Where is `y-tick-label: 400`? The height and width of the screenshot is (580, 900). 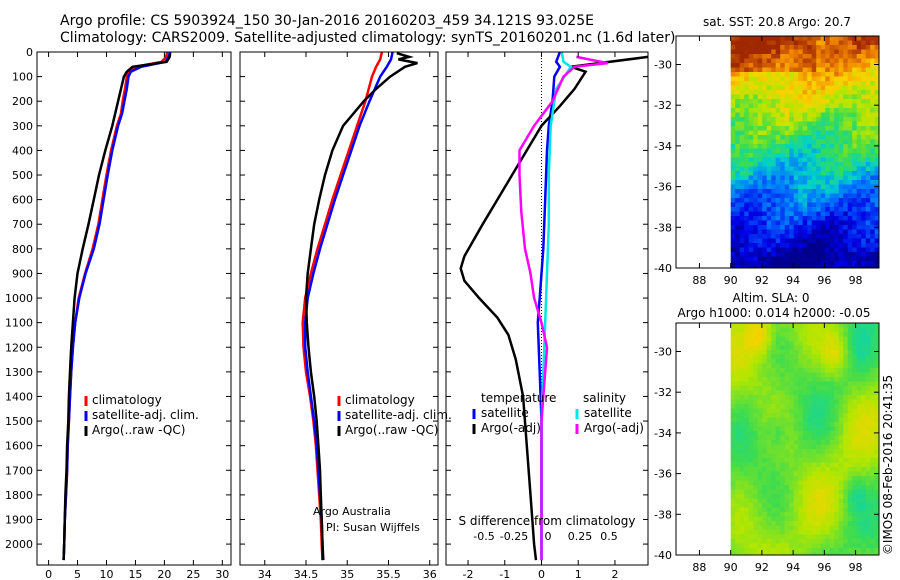
y-tick-label: 400 is located at coordinates (22, 150).